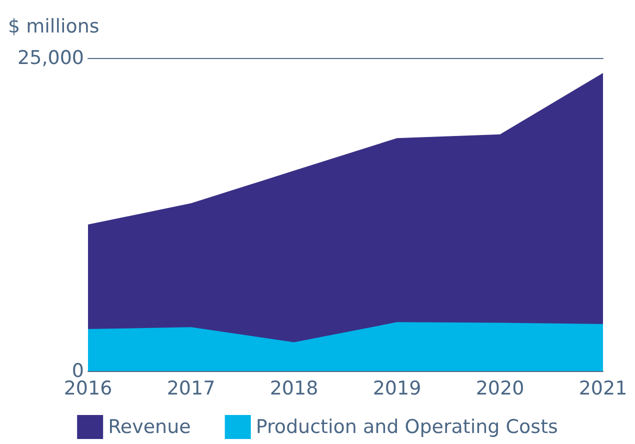 This screenshot has width=635, height=444. I want to click on legend-label: Revenue, so click(149, 427).